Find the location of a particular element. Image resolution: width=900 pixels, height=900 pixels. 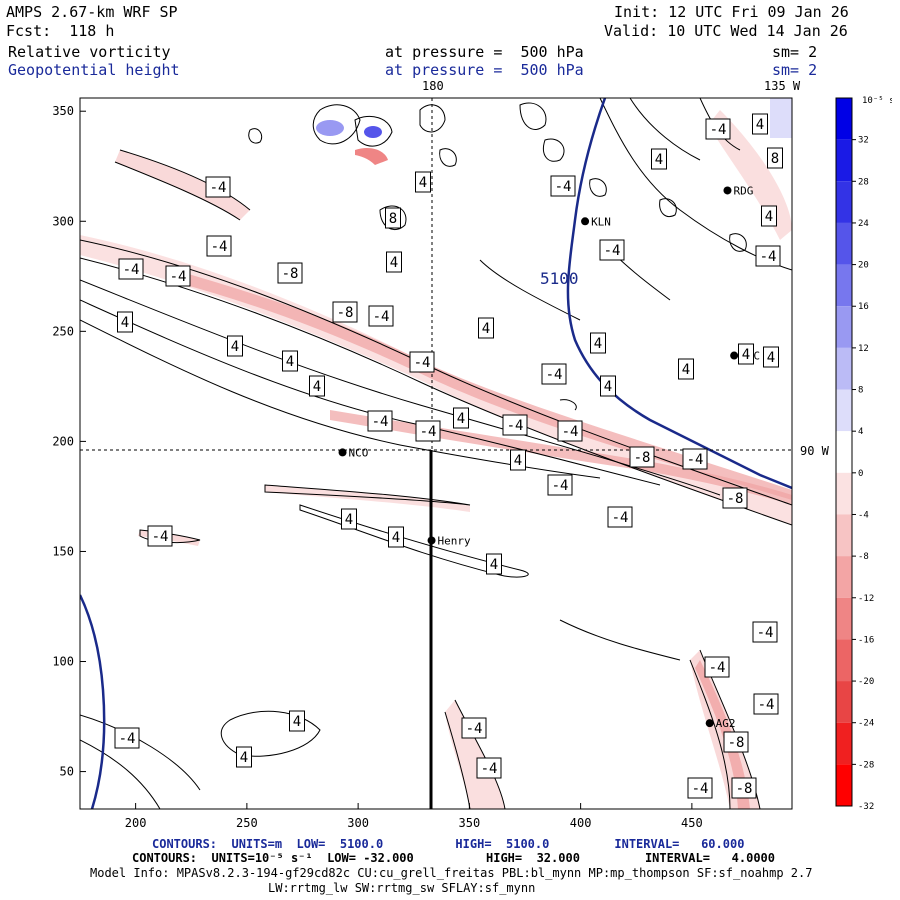

colorbar-tick-label: -4 is located at coordinates (863, 515).